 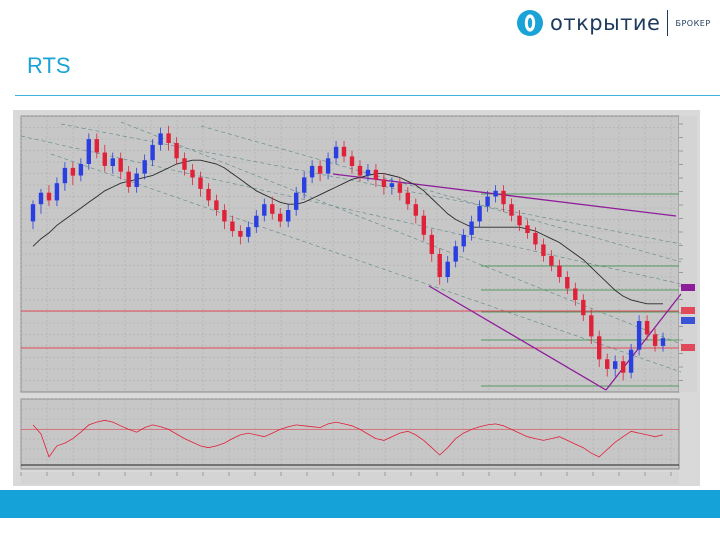 I want to click on brand-emblem-icon, so click(x=530, y=23).